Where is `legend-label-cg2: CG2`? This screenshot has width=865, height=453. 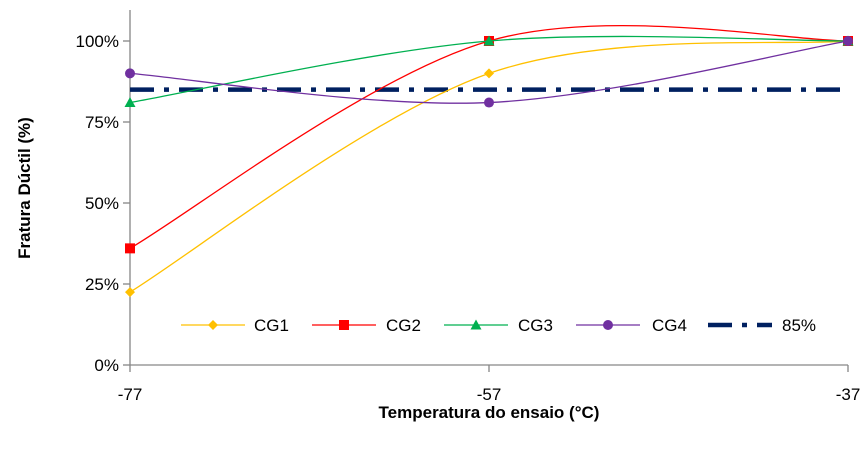 legend-label-cg2: CG2 is located at coordinates (403, 325).